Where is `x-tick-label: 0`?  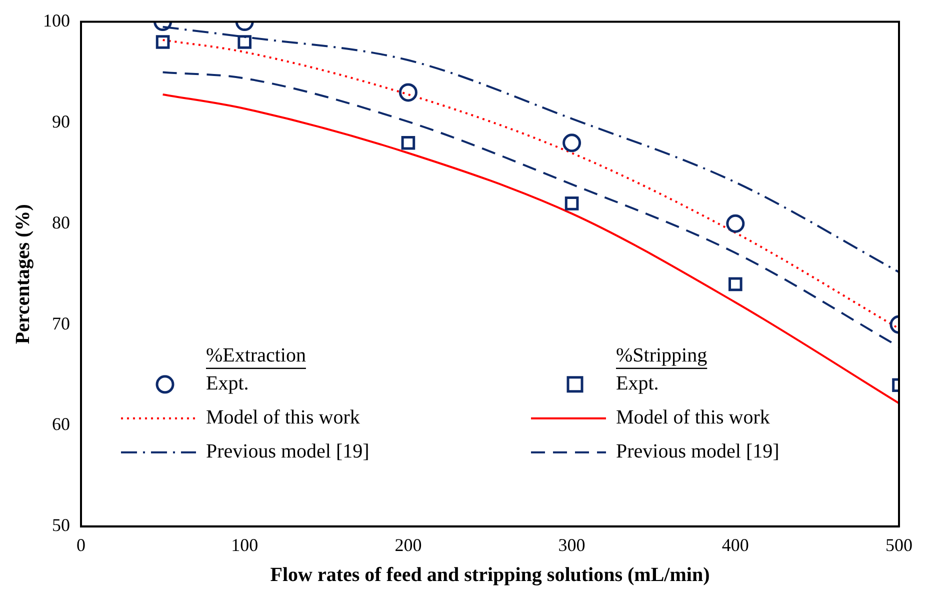
x-tick-label: 0 is located at coordinates (81, 544).